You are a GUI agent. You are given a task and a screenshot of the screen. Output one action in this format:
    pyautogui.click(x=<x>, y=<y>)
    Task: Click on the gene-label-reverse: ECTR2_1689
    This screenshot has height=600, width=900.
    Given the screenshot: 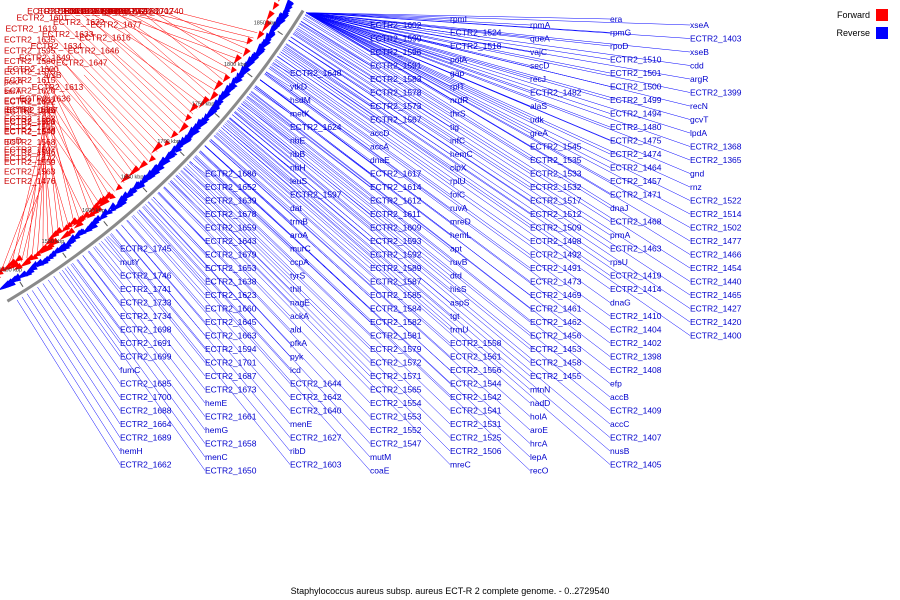 What is the action you would take?
    pyautogui.click(x=146, y=438)
    